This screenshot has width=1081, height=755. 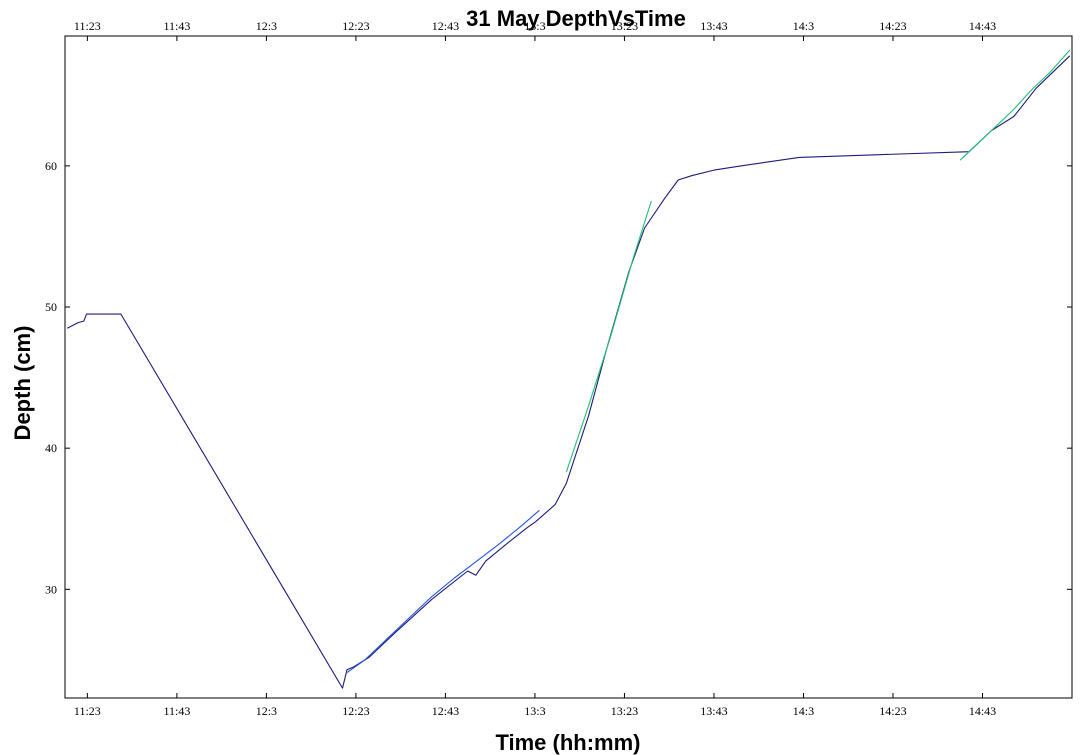 What do you see at coordinates (22, 383) in the screenshot?
I see `y-axis-title: Depth (cm)` at bounding box center [22, 383].